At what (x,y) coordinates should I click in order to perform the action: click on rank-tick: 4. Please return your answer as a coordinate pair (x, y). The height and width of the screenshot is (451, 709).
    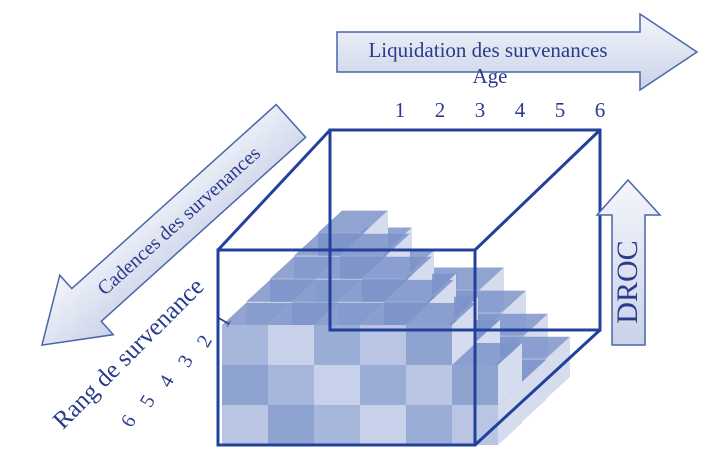
    Looking at the image, I should click on (167, 381).